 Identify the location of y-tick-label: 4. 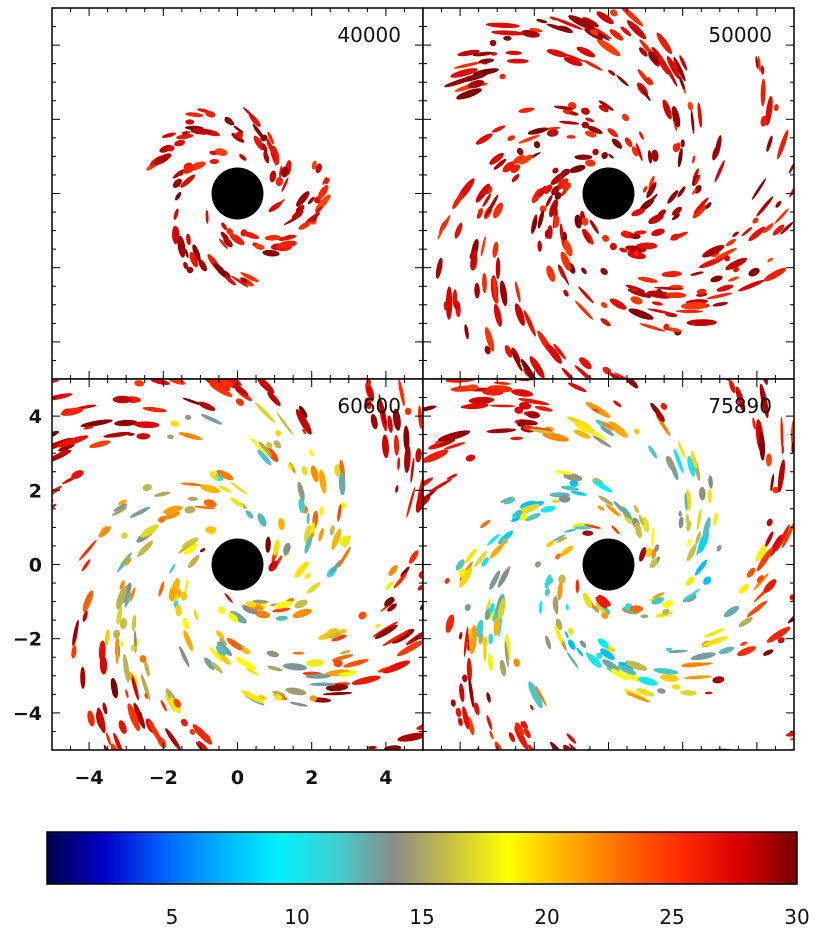
(35, 417).